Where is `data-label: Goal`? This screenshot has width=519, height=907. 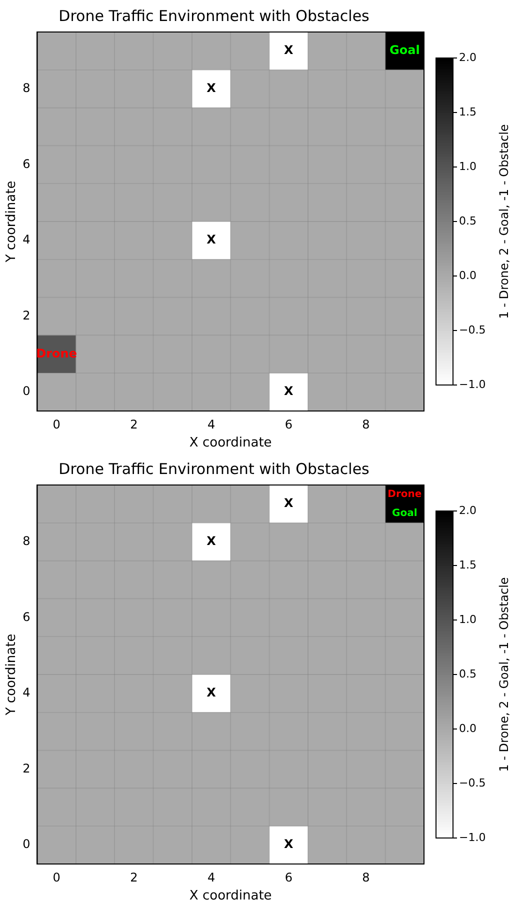
data-label: Goal is located at coordinates (405, 50).